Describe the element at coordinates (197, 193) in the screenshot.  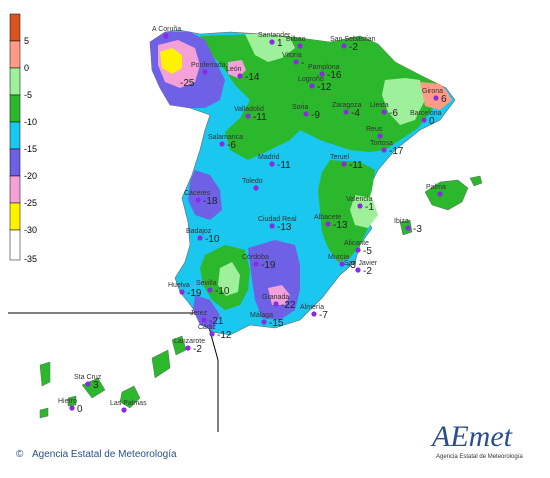
I see `station-name: Cáceres` at that location.